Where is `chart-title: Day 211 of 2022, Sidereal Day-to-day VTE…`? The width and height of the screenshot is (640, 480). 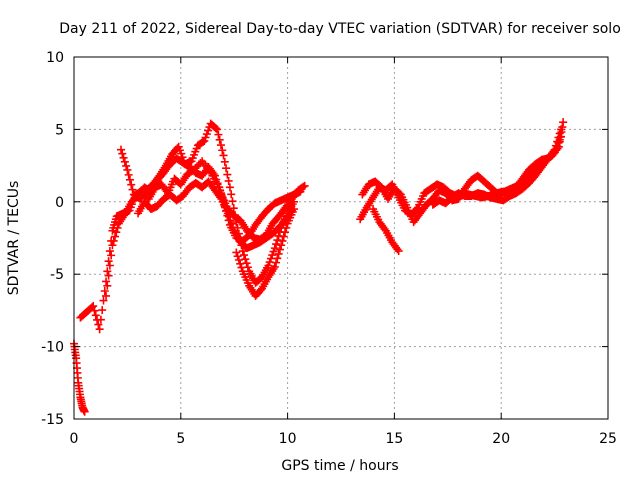
chart-title: Day 211 of 2022, Sidereal Day-to-day VTE… is located at coordinates (340, 29).